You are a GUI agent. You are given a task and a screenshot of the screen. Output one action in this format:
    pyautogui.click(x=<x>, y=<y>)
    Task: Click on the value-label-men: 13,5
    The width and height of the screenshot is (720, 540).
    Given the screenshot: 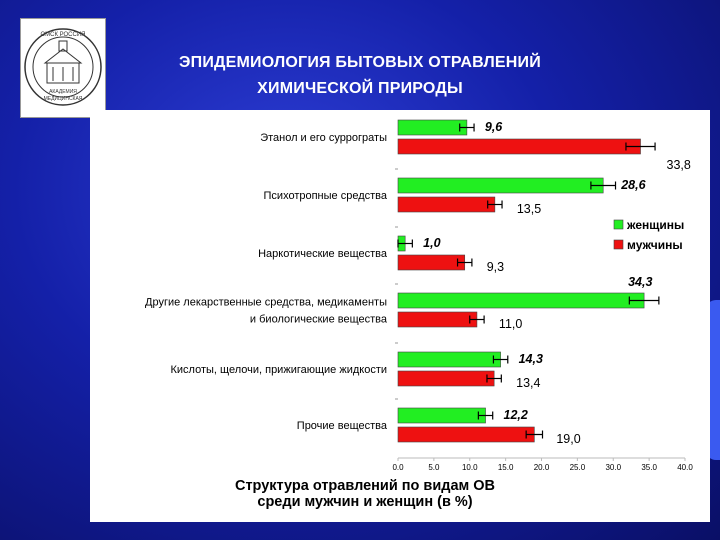 What is the action you would take?
    pyautogui.click(x=529, y=209)
    